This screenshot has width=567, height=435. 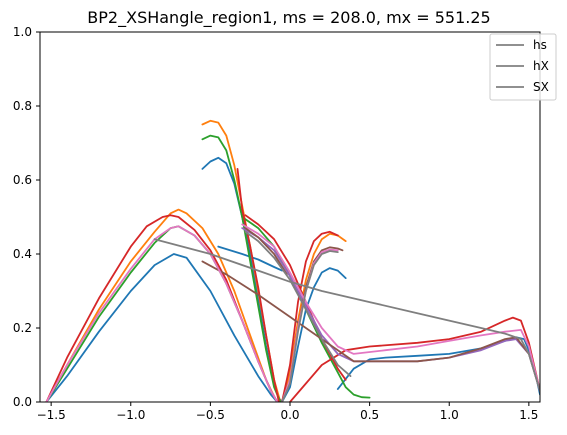 What do you see at coordinates (22, 402) in the screenshot?
I see `y-tick-label: 0.0` at bounding box center [22, 402].